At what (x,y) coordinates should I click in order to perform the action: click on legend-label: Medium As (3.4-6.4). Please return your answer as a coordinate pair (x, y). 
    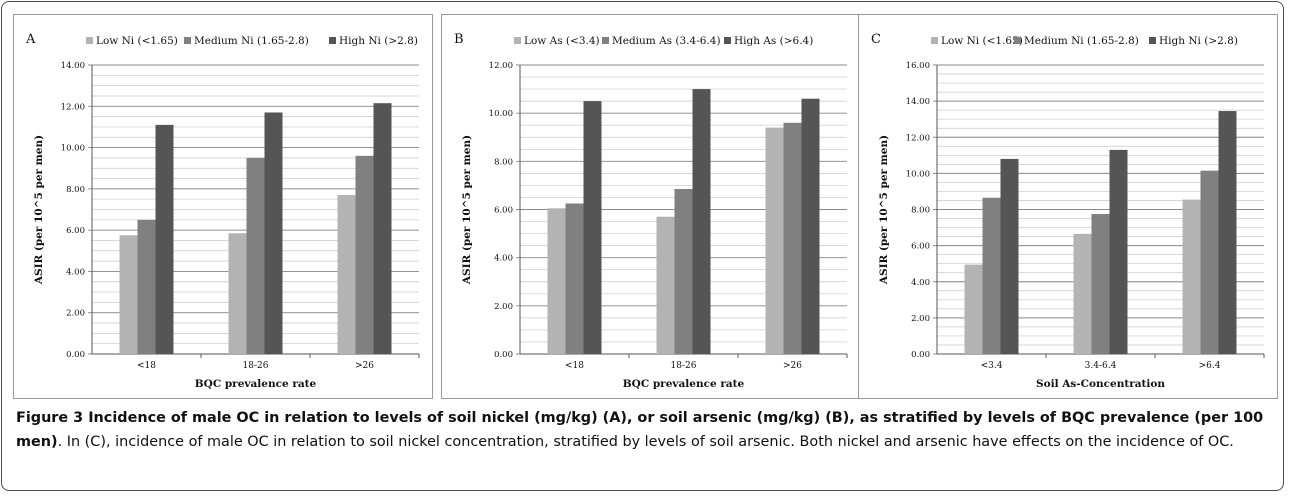
    Looking at the image, I should click on (666, 41).